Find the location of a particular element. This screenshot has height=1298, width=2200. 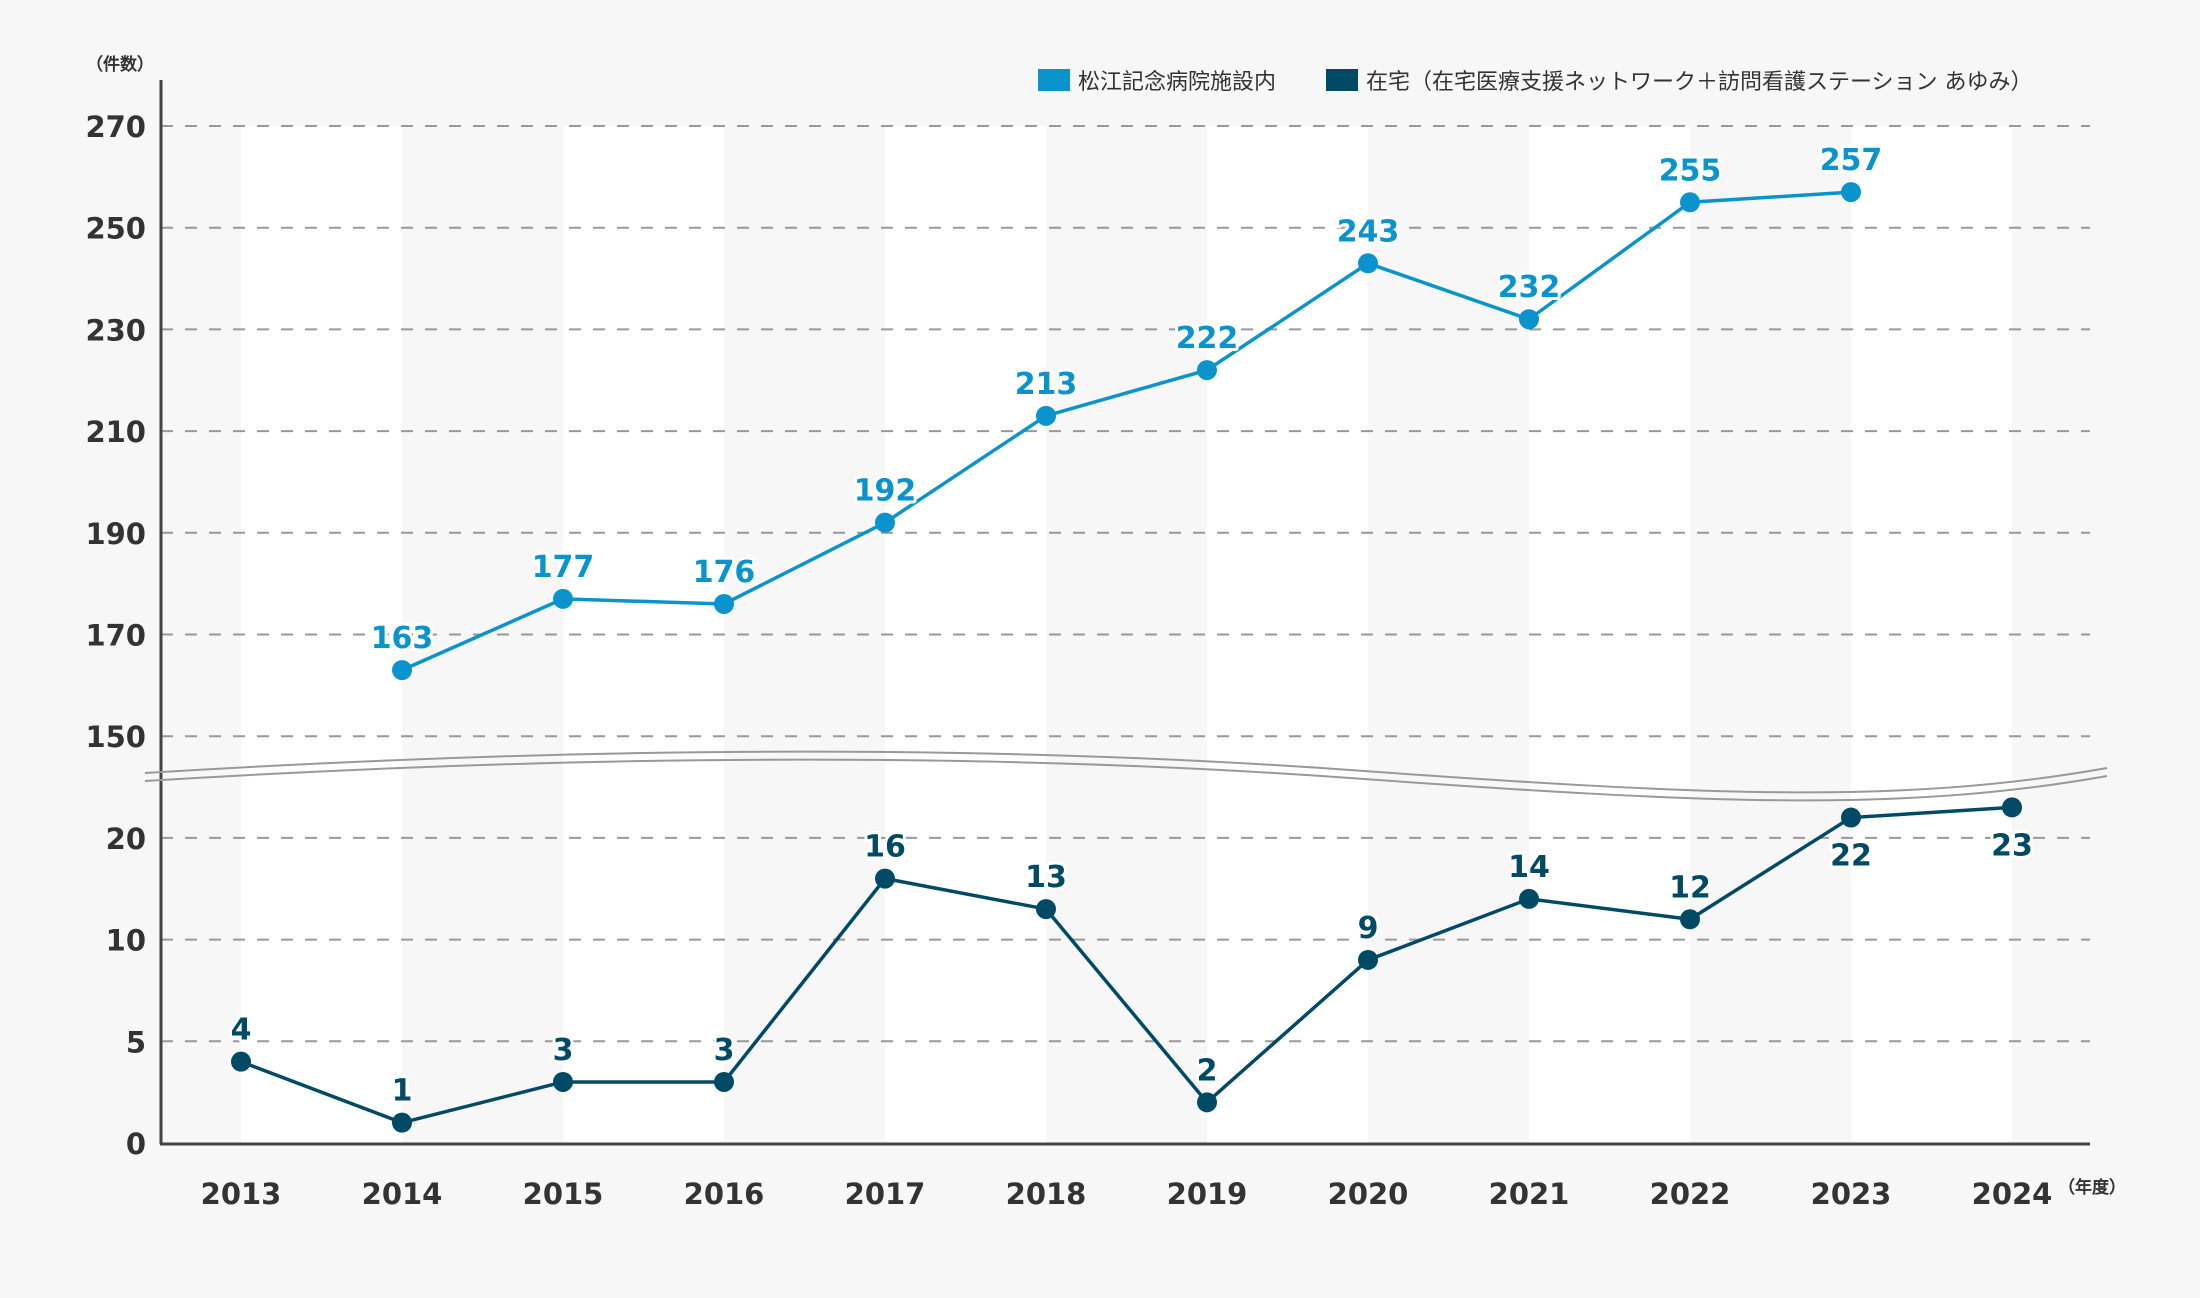

data-label: 232 is located at coordinates (1529, 287).